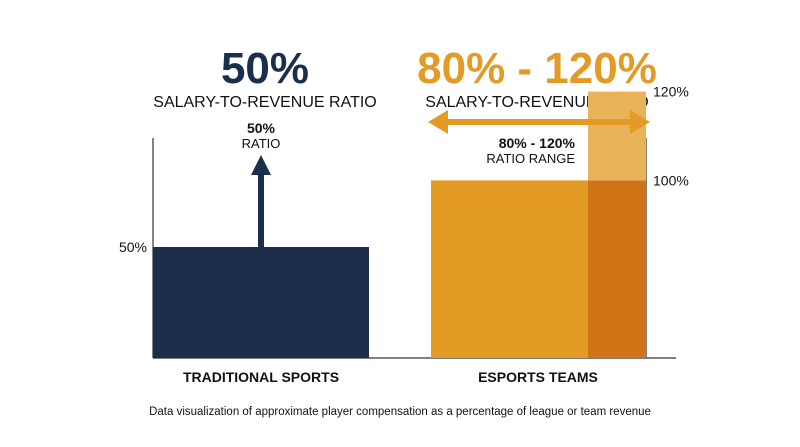  What do you see at coordinates (438, 122) in the screenshot?
I see `esports-range-arrow-left` at bounding box center [438, 122].